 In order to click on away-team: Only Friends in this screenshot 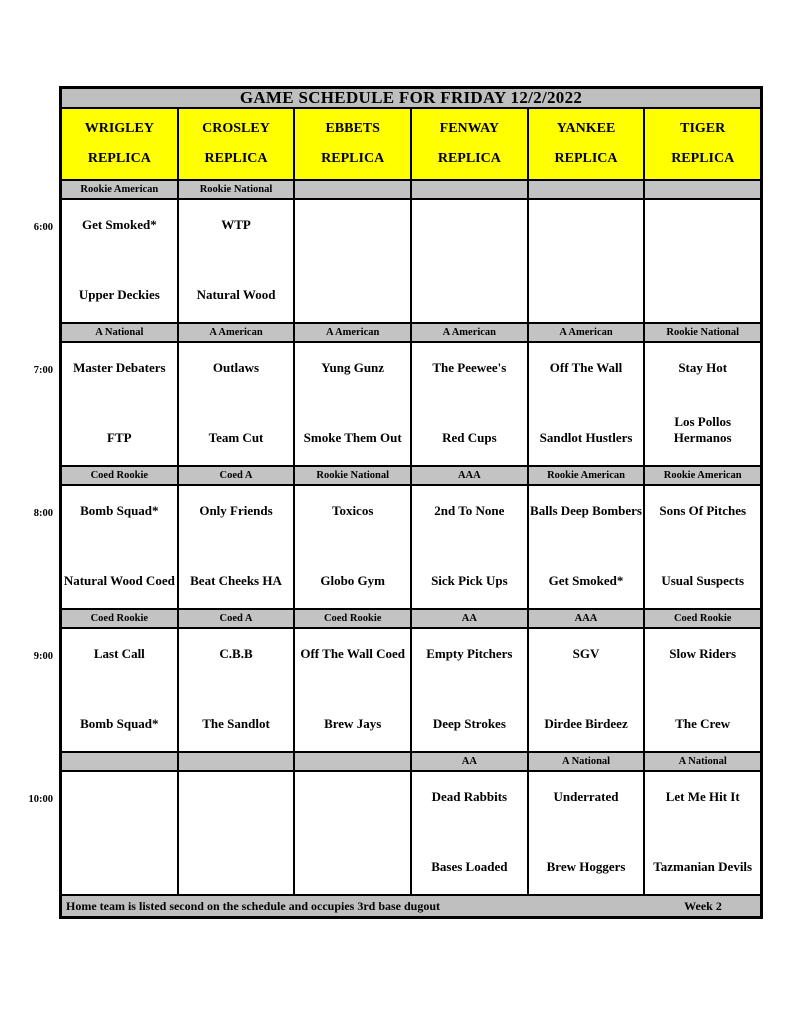, I will do `click(236, 510)`.